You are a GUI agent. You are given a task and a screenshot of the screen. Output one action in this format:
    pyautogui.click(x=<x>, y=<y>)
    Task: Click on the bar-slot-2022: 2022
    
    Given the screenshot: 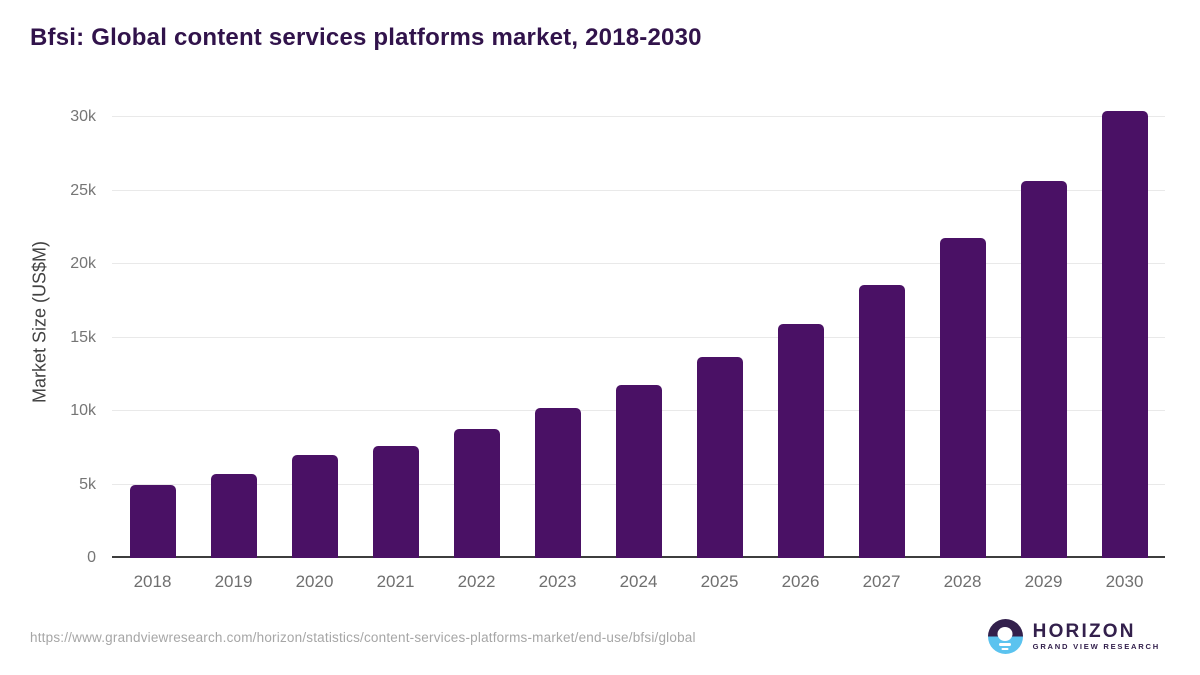 What is the action you would take?
    pyautogui.click(x=476, y=338)
    